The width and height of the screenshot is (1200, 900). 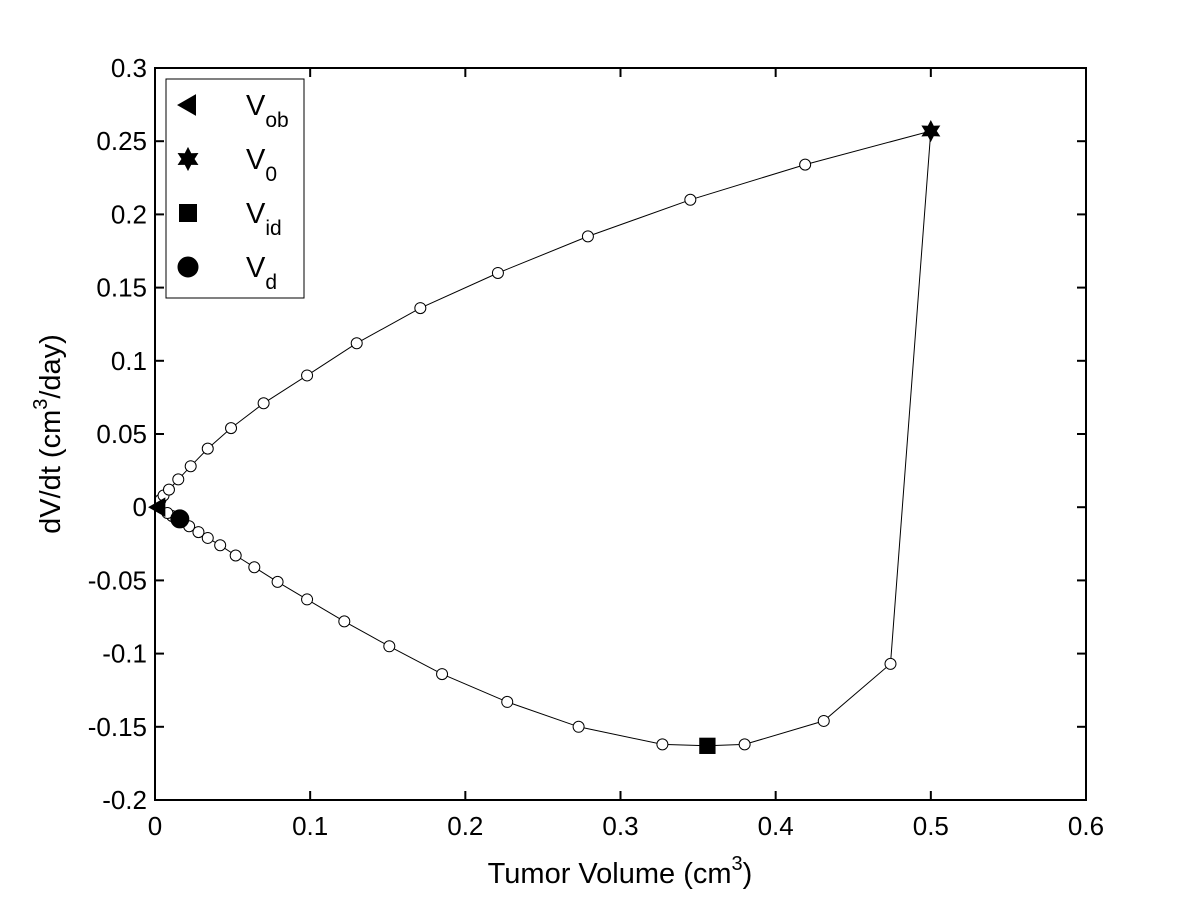 What do you see at coordinates (188, 267) in the screenshot?
I see `legend-marker-v-d` at bounding box center [188, 267].